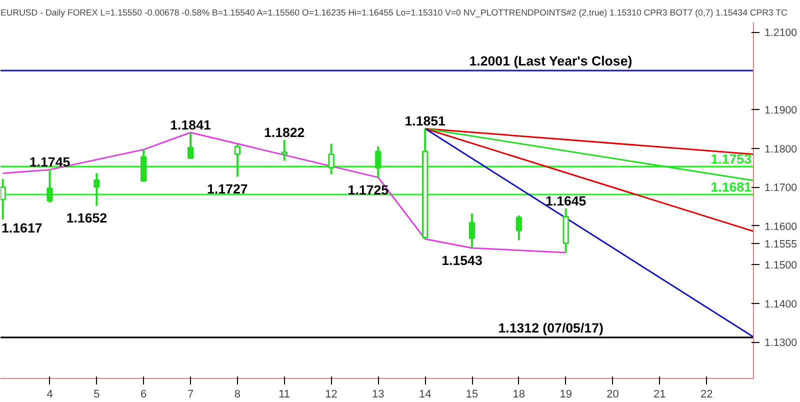 The width and height of the screenshot is (800, 402). What do you see at coordinates (781, 110) in the screenshot?
I see `y-tick-label: 1.1900` at bounding box center [781, 110].